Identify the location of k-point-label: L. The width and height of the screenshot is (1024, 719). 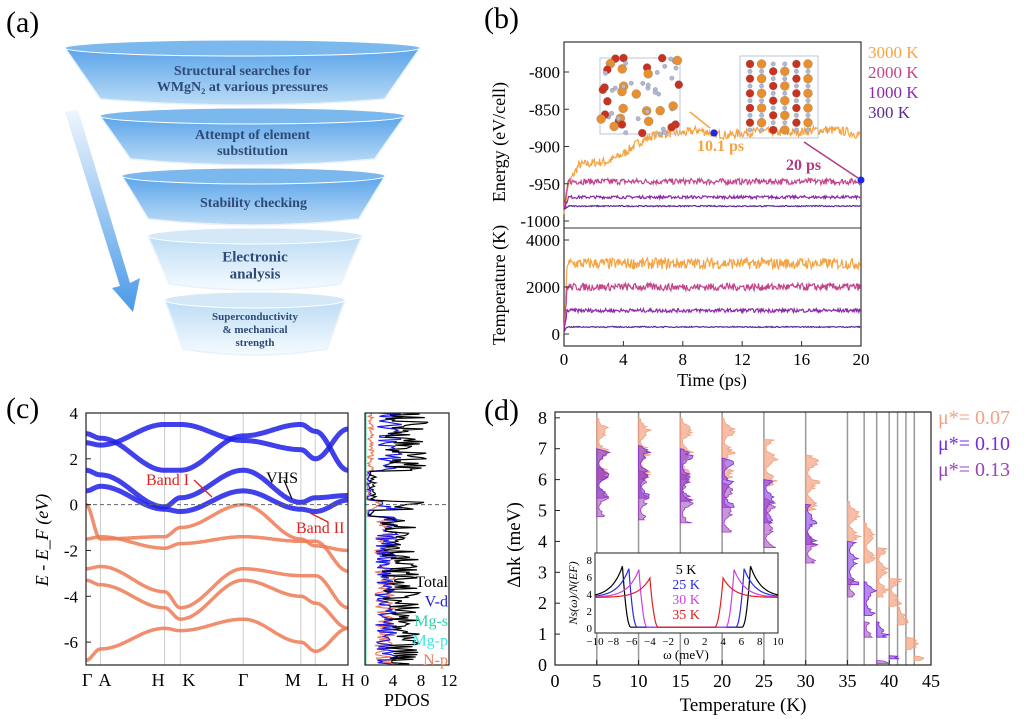
(322, 680).